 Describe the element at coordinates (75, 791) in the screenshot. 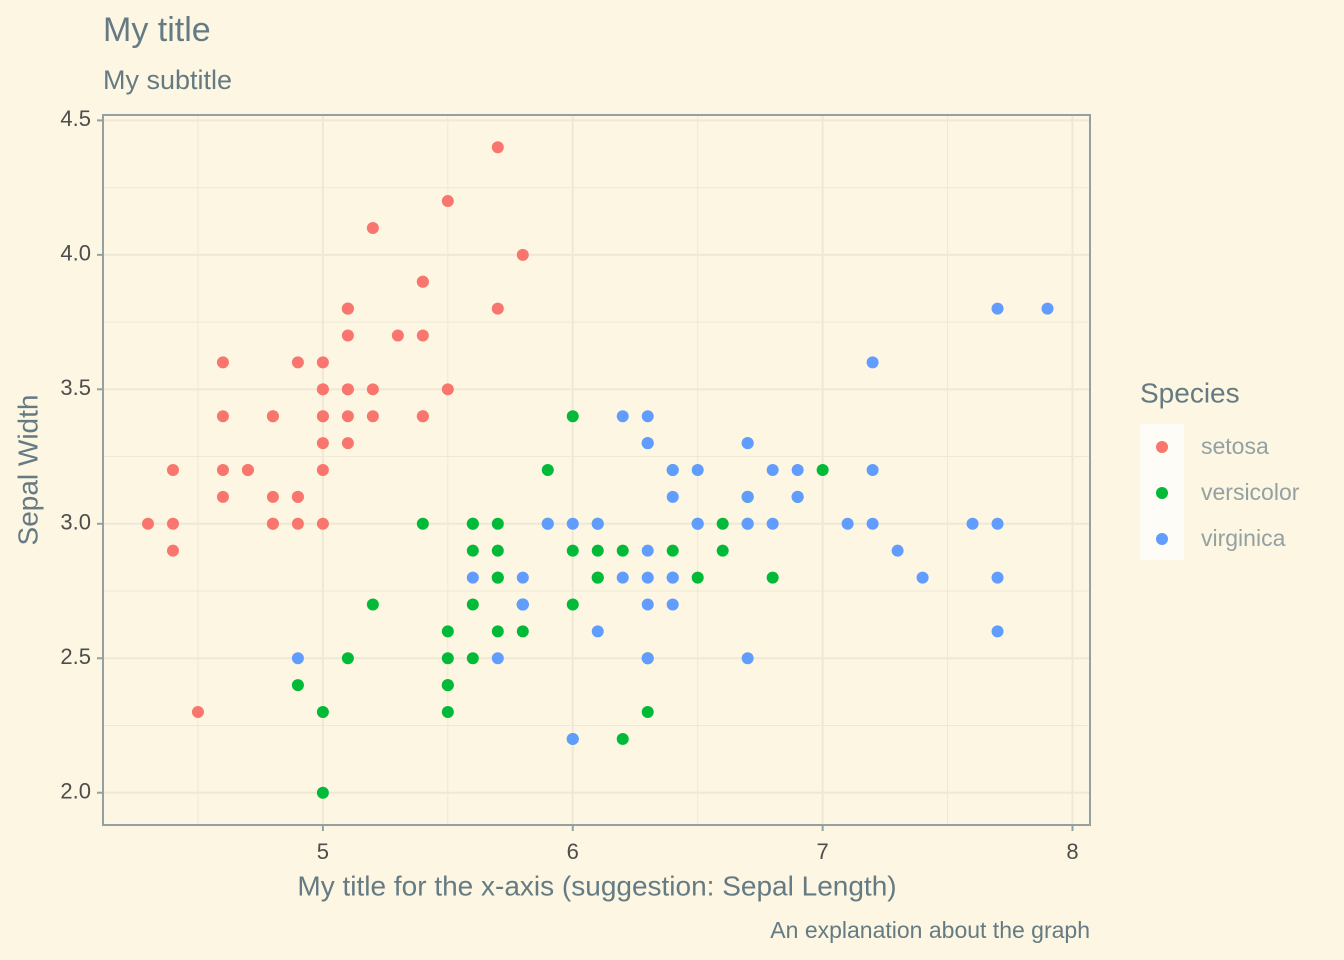

I see `y-tick-label: 2.0` at that location.